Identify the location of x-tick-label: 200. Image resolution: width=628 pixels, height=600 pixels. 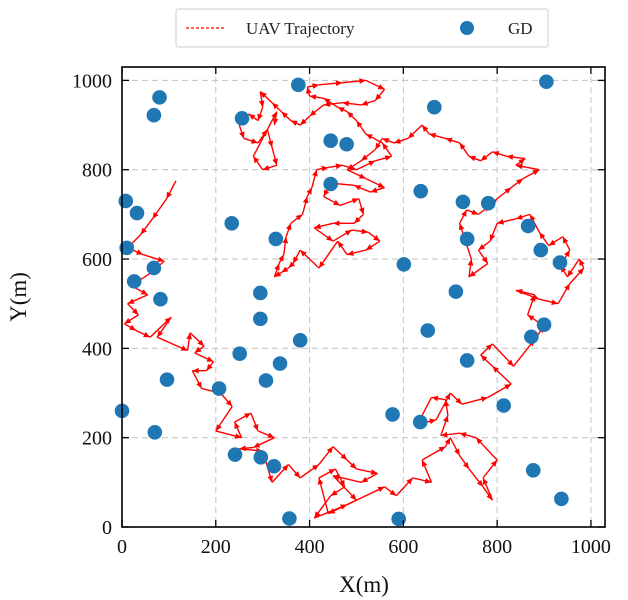
(216, 547).